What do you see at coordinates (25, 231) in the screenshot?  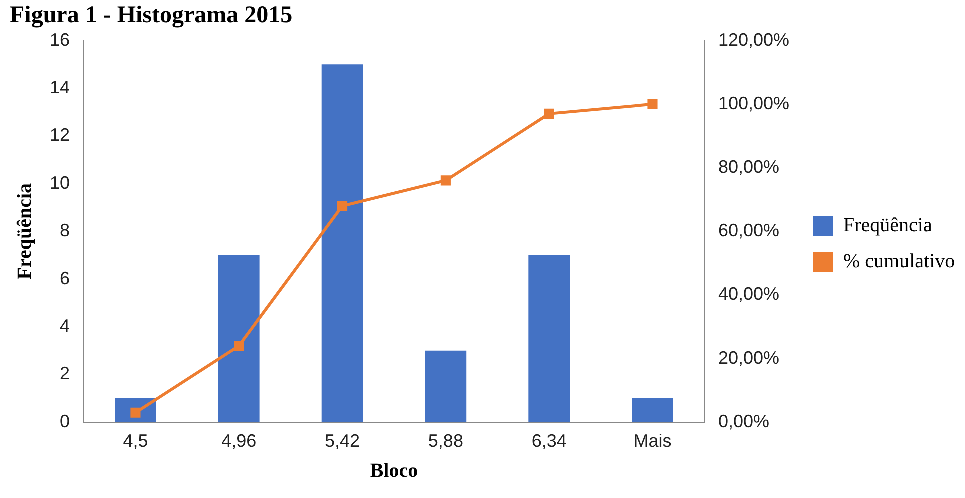 I see `y-axis-title: Freqüência` at bounding box center [25, 231].